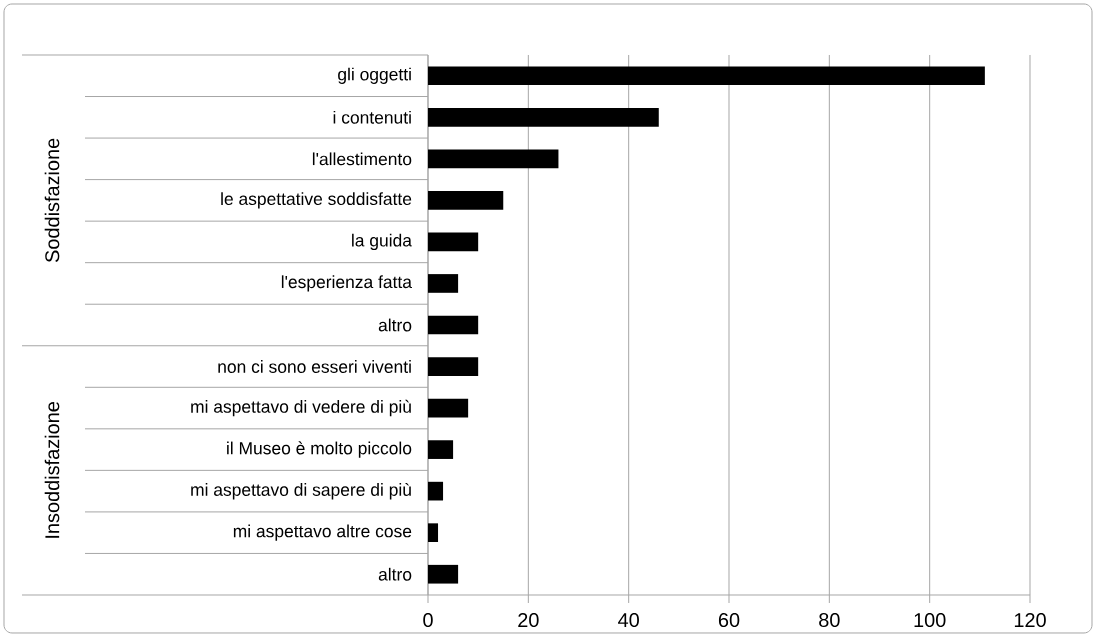 This screenshot has height=637, width=1096. Describe the element at coordinates (301, 408) in the screenshot. I see `y-tick-label: mi aspettavo di vedere di più` at that location.